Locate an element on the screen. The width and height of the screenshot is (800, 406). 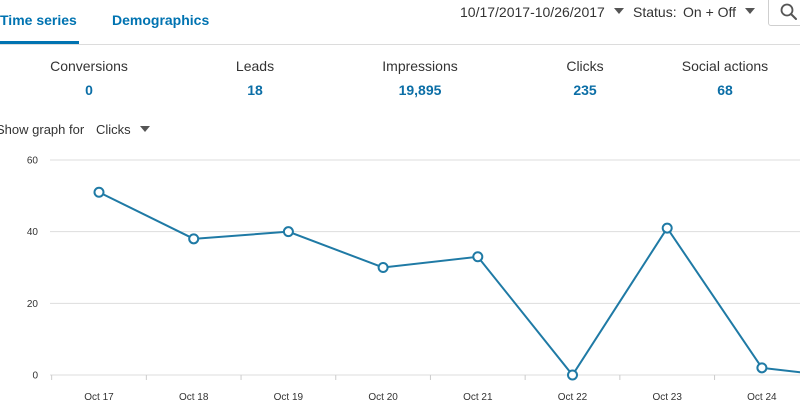
metric-value: 18 is located at coordinates (255, 90).